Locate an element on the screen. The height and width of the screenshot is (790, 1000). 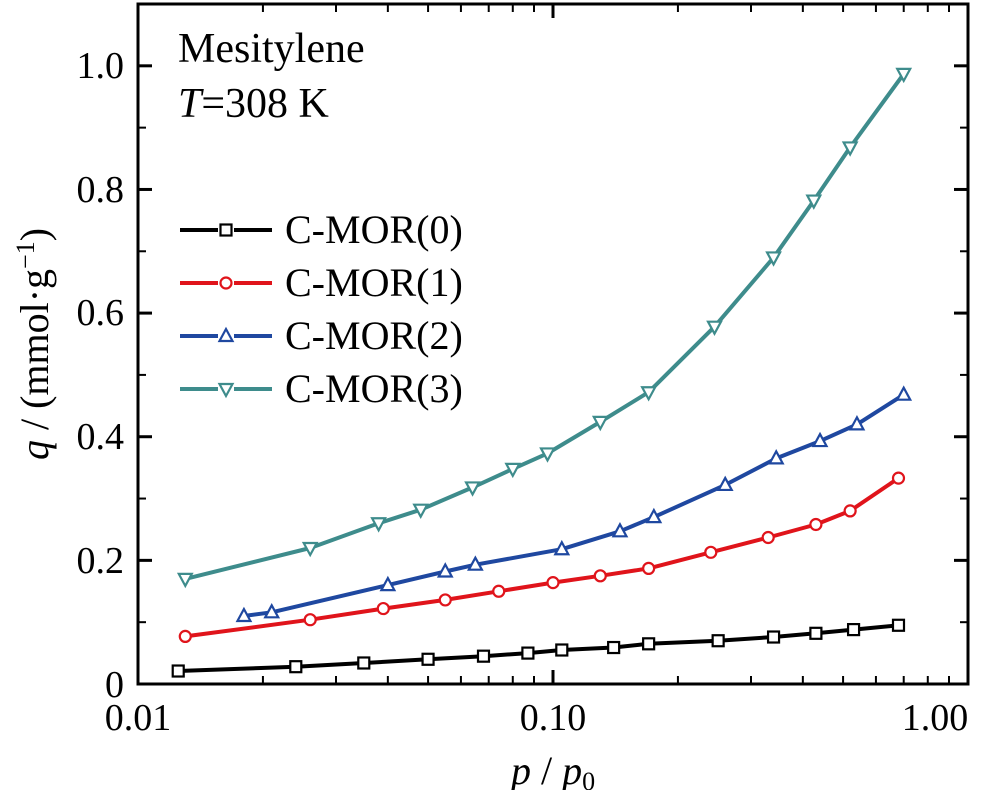
legend-entry-2: C-MOR(2) is located at coordinates (321, 335).